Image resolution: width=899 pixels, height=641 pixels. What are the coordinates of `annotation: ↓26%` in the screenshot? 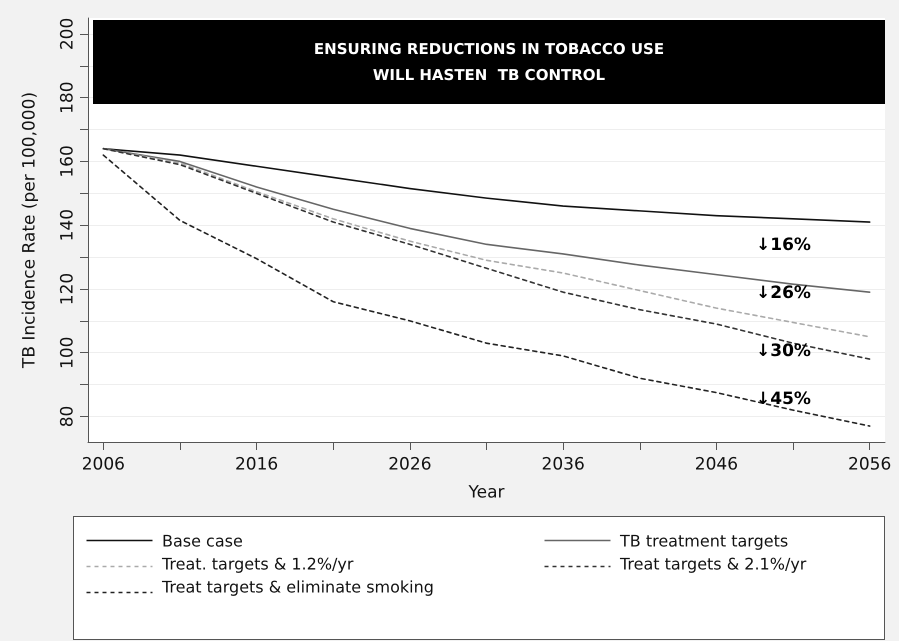 It's located at (783, 293).